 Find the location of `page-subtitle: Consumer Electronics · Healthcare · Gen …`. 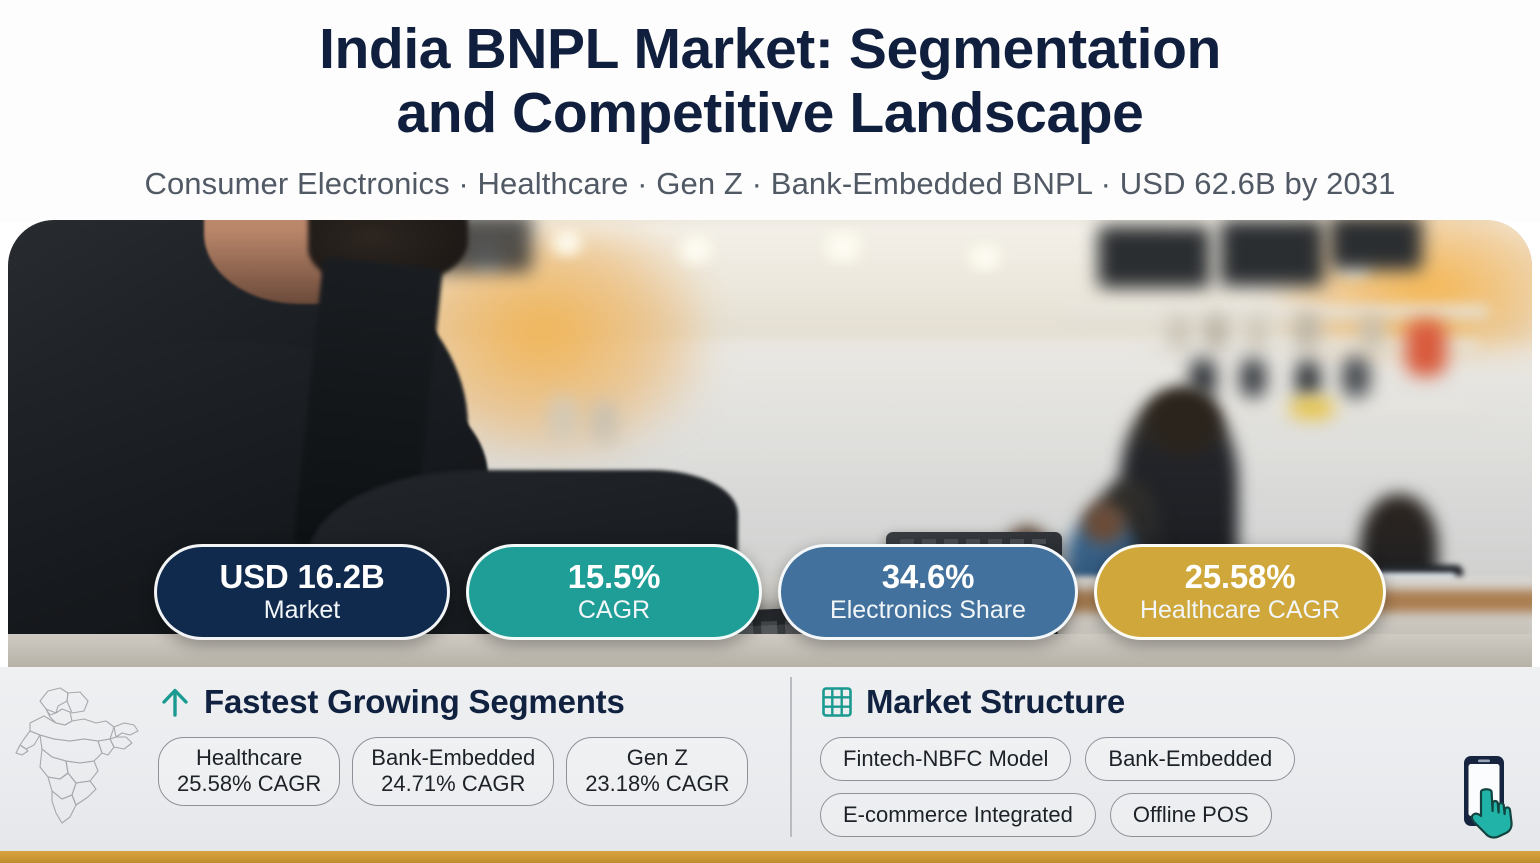

page-subtitle: Consumer Electronics · Healthcare · Gen … is located at coordinates (770, 183).